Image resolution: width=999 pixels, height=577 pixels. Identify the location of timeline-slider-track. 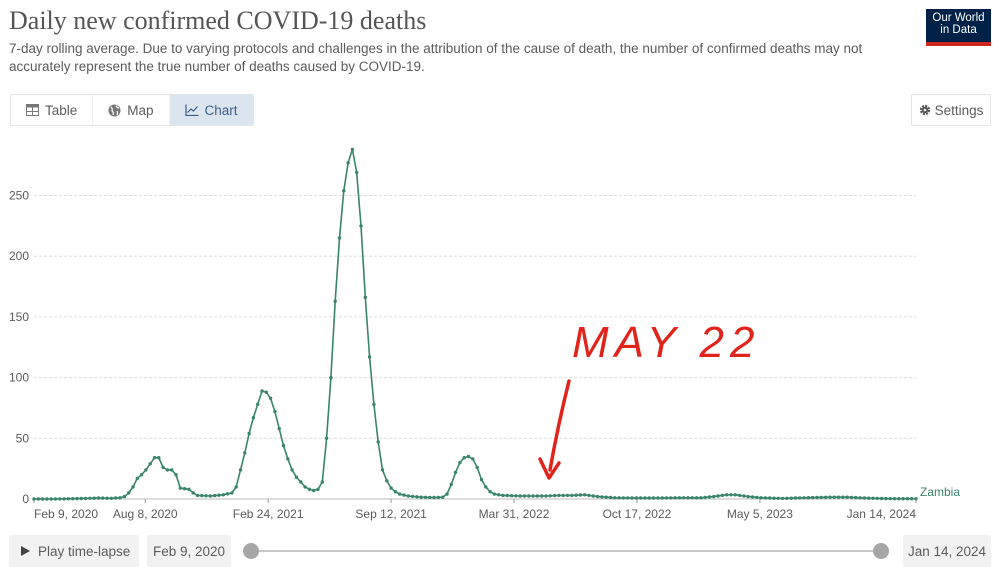
(565, 551).